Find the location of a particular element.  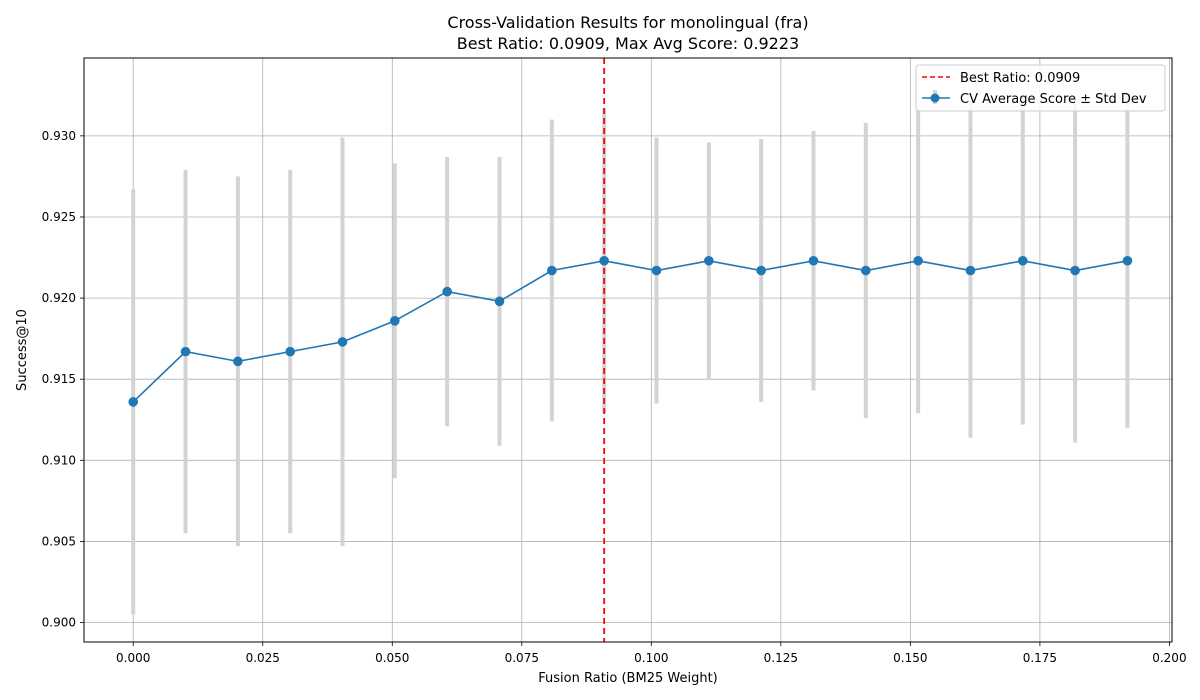

legend-series-marker is located at coordinates (935, 98).